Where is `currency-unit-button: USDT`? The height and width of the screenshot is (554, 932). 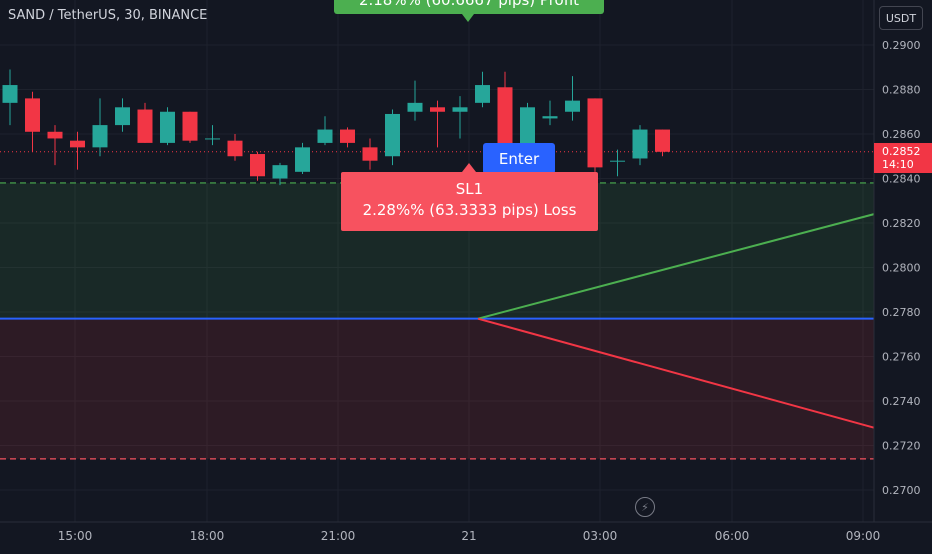 currency-unit-button: USDT is located at coordinates (901, 18).